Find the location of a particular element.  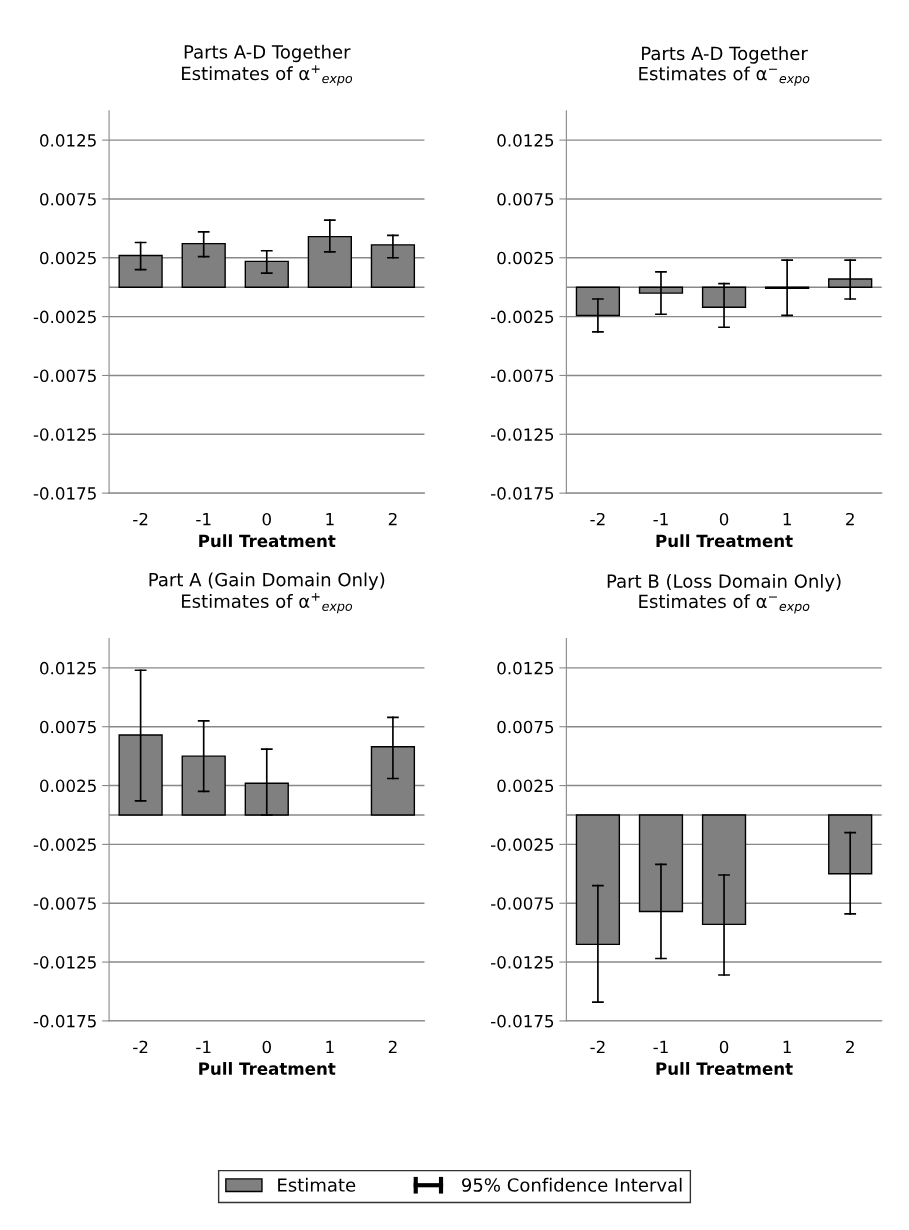

legend-label: Estimate is located at coordinates (317, 1184).